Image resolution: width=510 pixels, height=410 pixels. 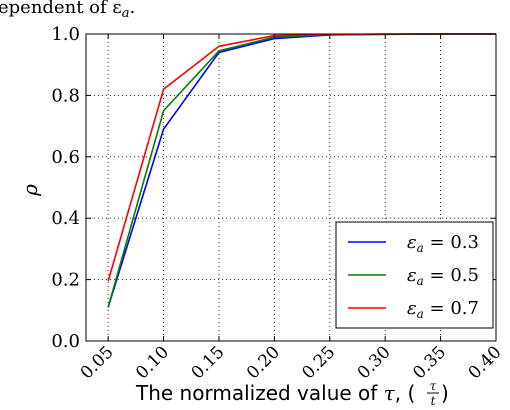 What do you see at coordinates (132, 9) in the screenshot?
I see `caption-fragment-end: .` at bounding box center [132, 9].